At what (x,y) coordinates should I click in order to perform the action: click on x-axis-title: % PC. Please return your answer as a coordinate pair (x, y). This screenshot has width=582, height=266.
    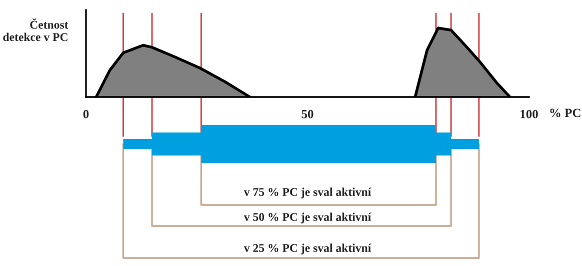
    Looking at the image, I should click on (565, 113).